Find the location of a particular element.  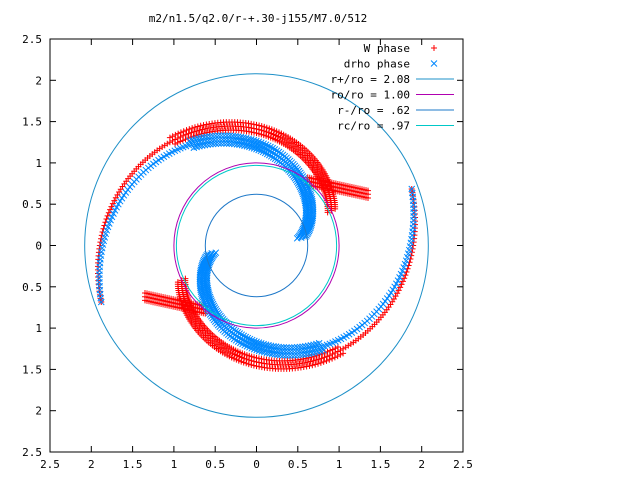

x-tick-label: 1 is located at coordinates (339, 464).